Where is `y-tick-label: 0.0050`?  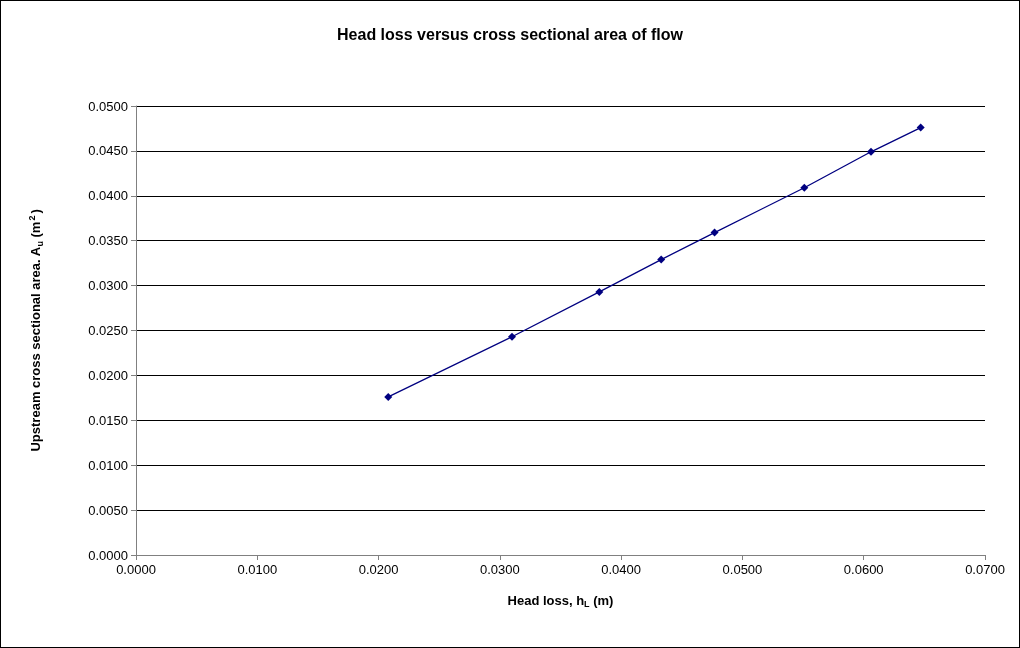 y-tick-label: 0.0050 is located at coordinates (108, 510).